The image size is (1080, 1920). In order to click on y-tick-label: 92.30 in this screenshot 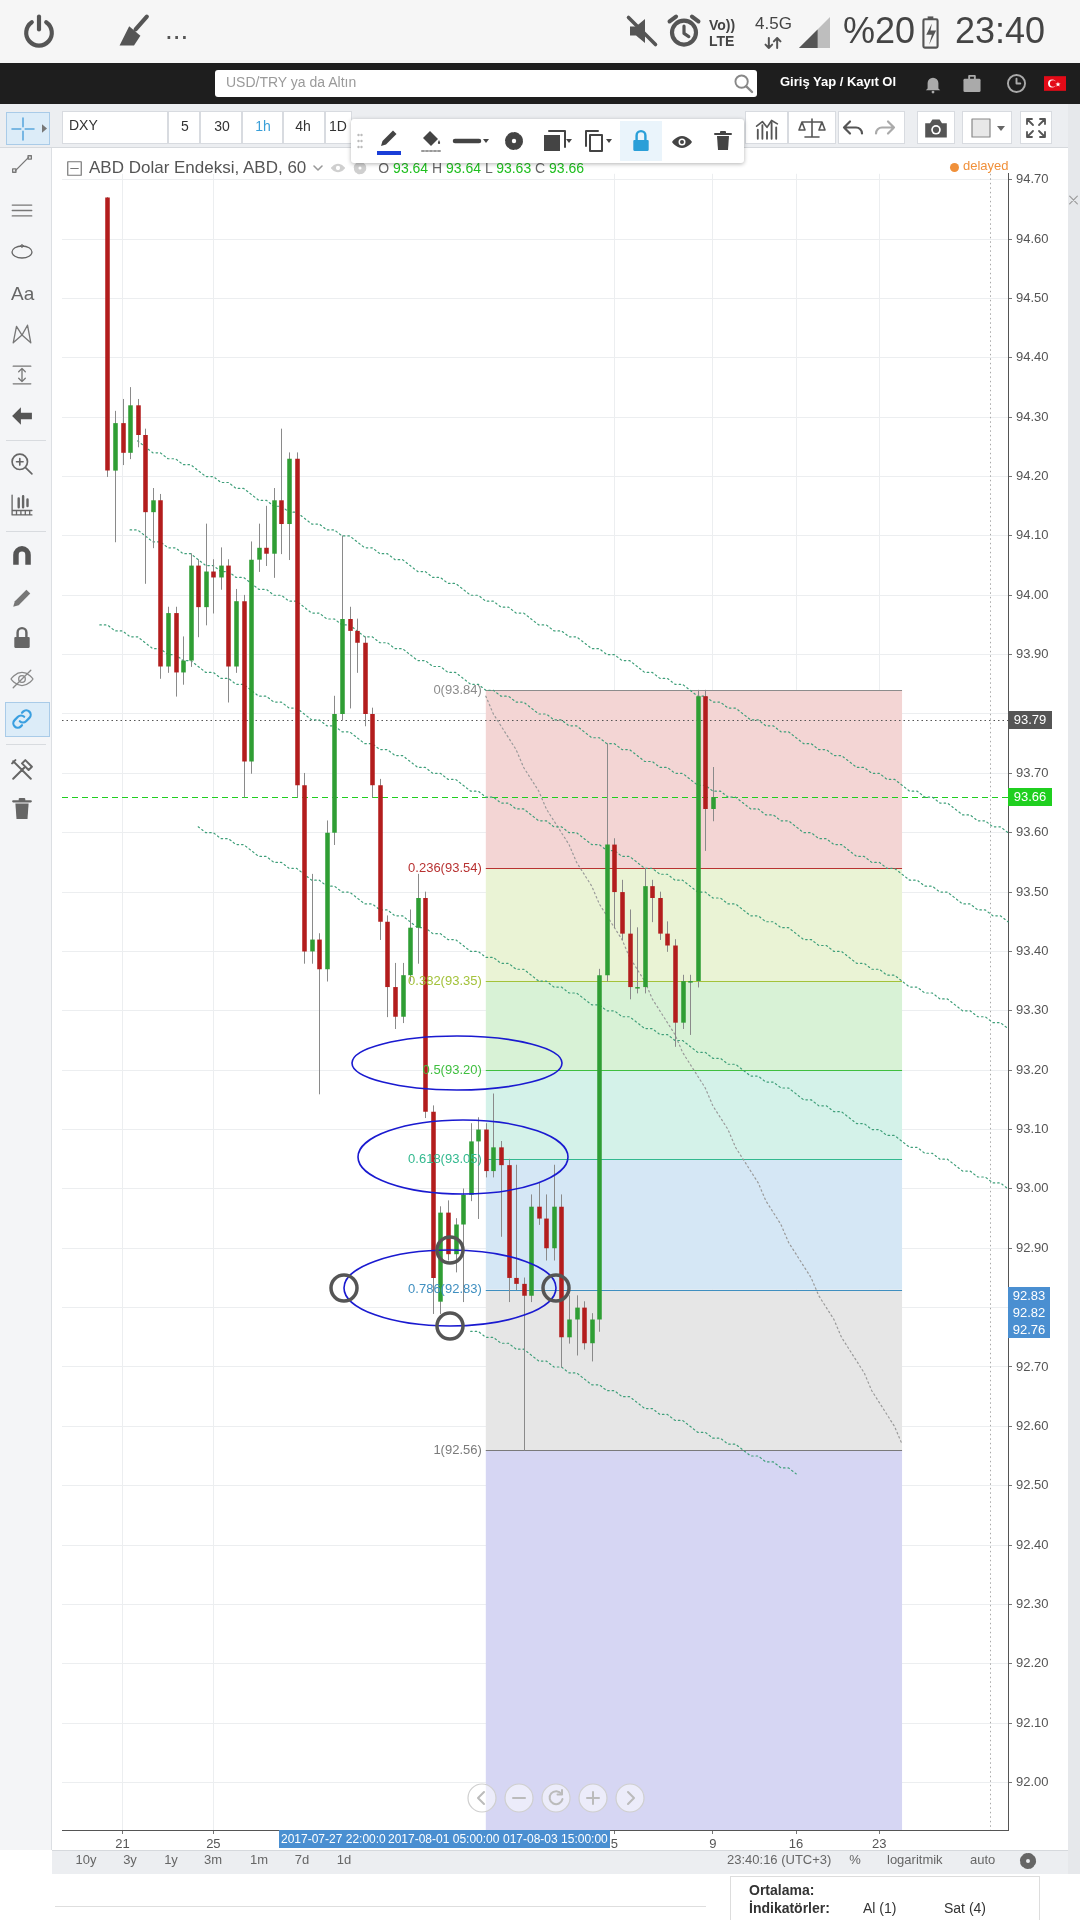, I will do `click(1032, 1603)`.